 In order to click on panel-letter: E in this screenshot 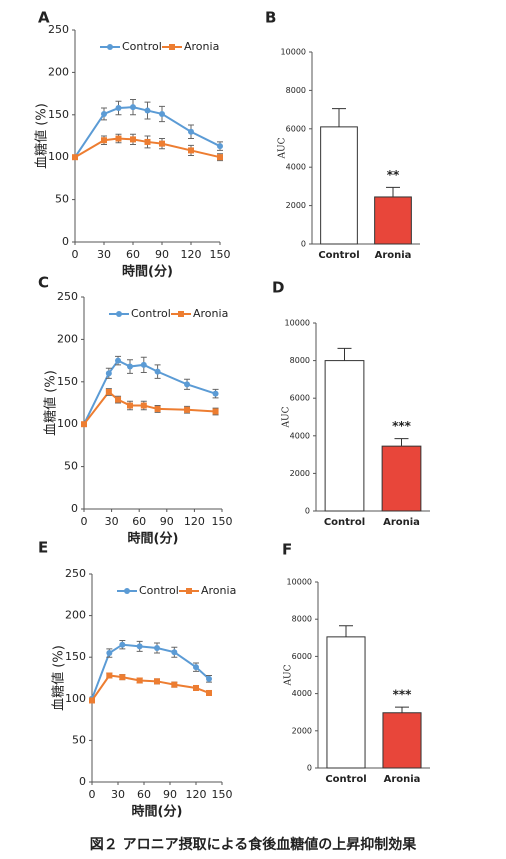, I will do `click(43, 548)`.